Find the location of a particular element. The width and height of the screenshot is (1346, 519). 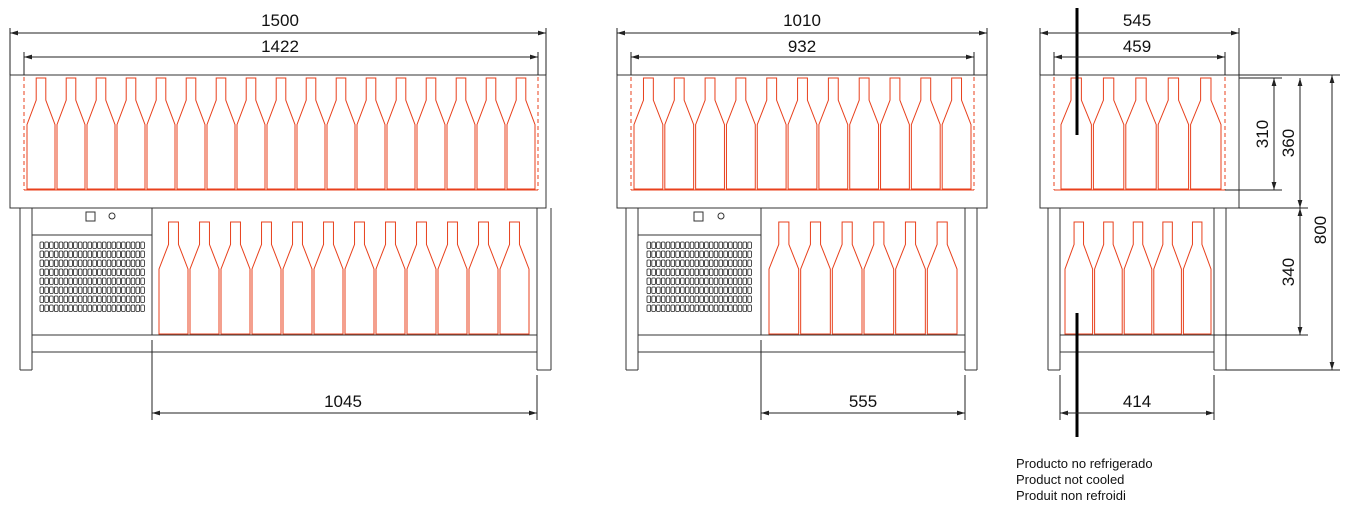

indicator-light-icon is located at coordinates (721, 216).